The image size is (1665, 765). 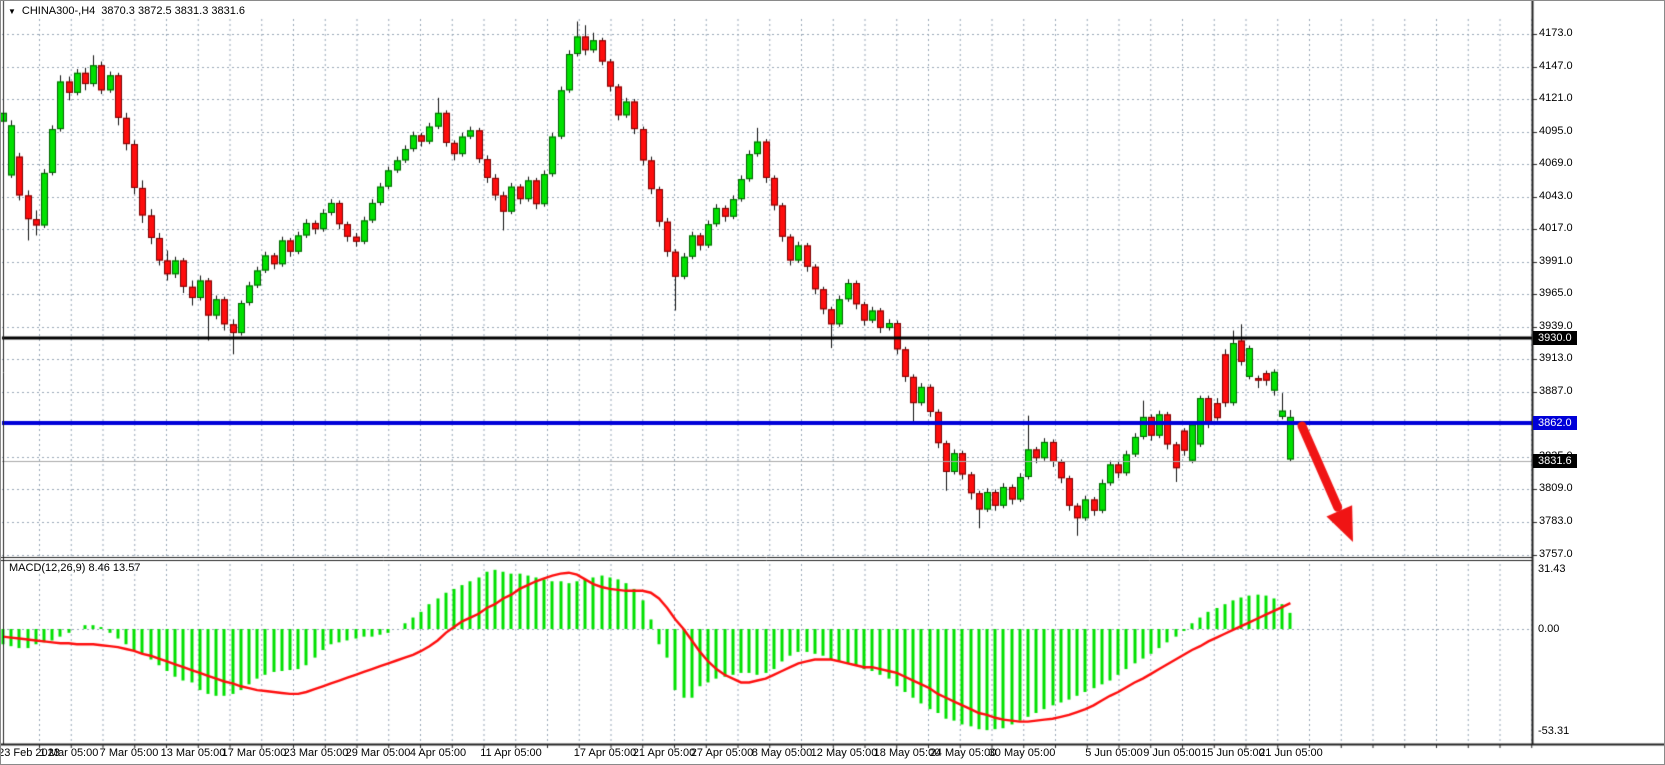 I want to click on time-axis-label: 5 Jun 05:00, so click(x=1114, y=753).